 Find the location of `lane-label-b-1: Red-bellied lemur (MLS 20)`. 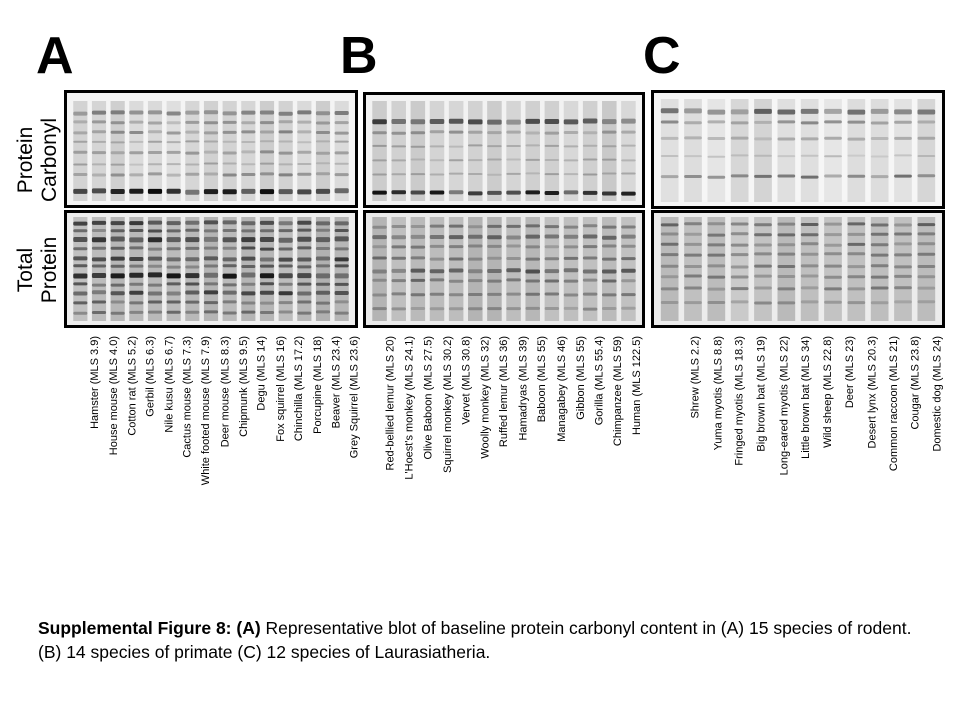

lane-label-b-1: Red-bellied lemur (MLS 20) is located at coordinates (385, 441).